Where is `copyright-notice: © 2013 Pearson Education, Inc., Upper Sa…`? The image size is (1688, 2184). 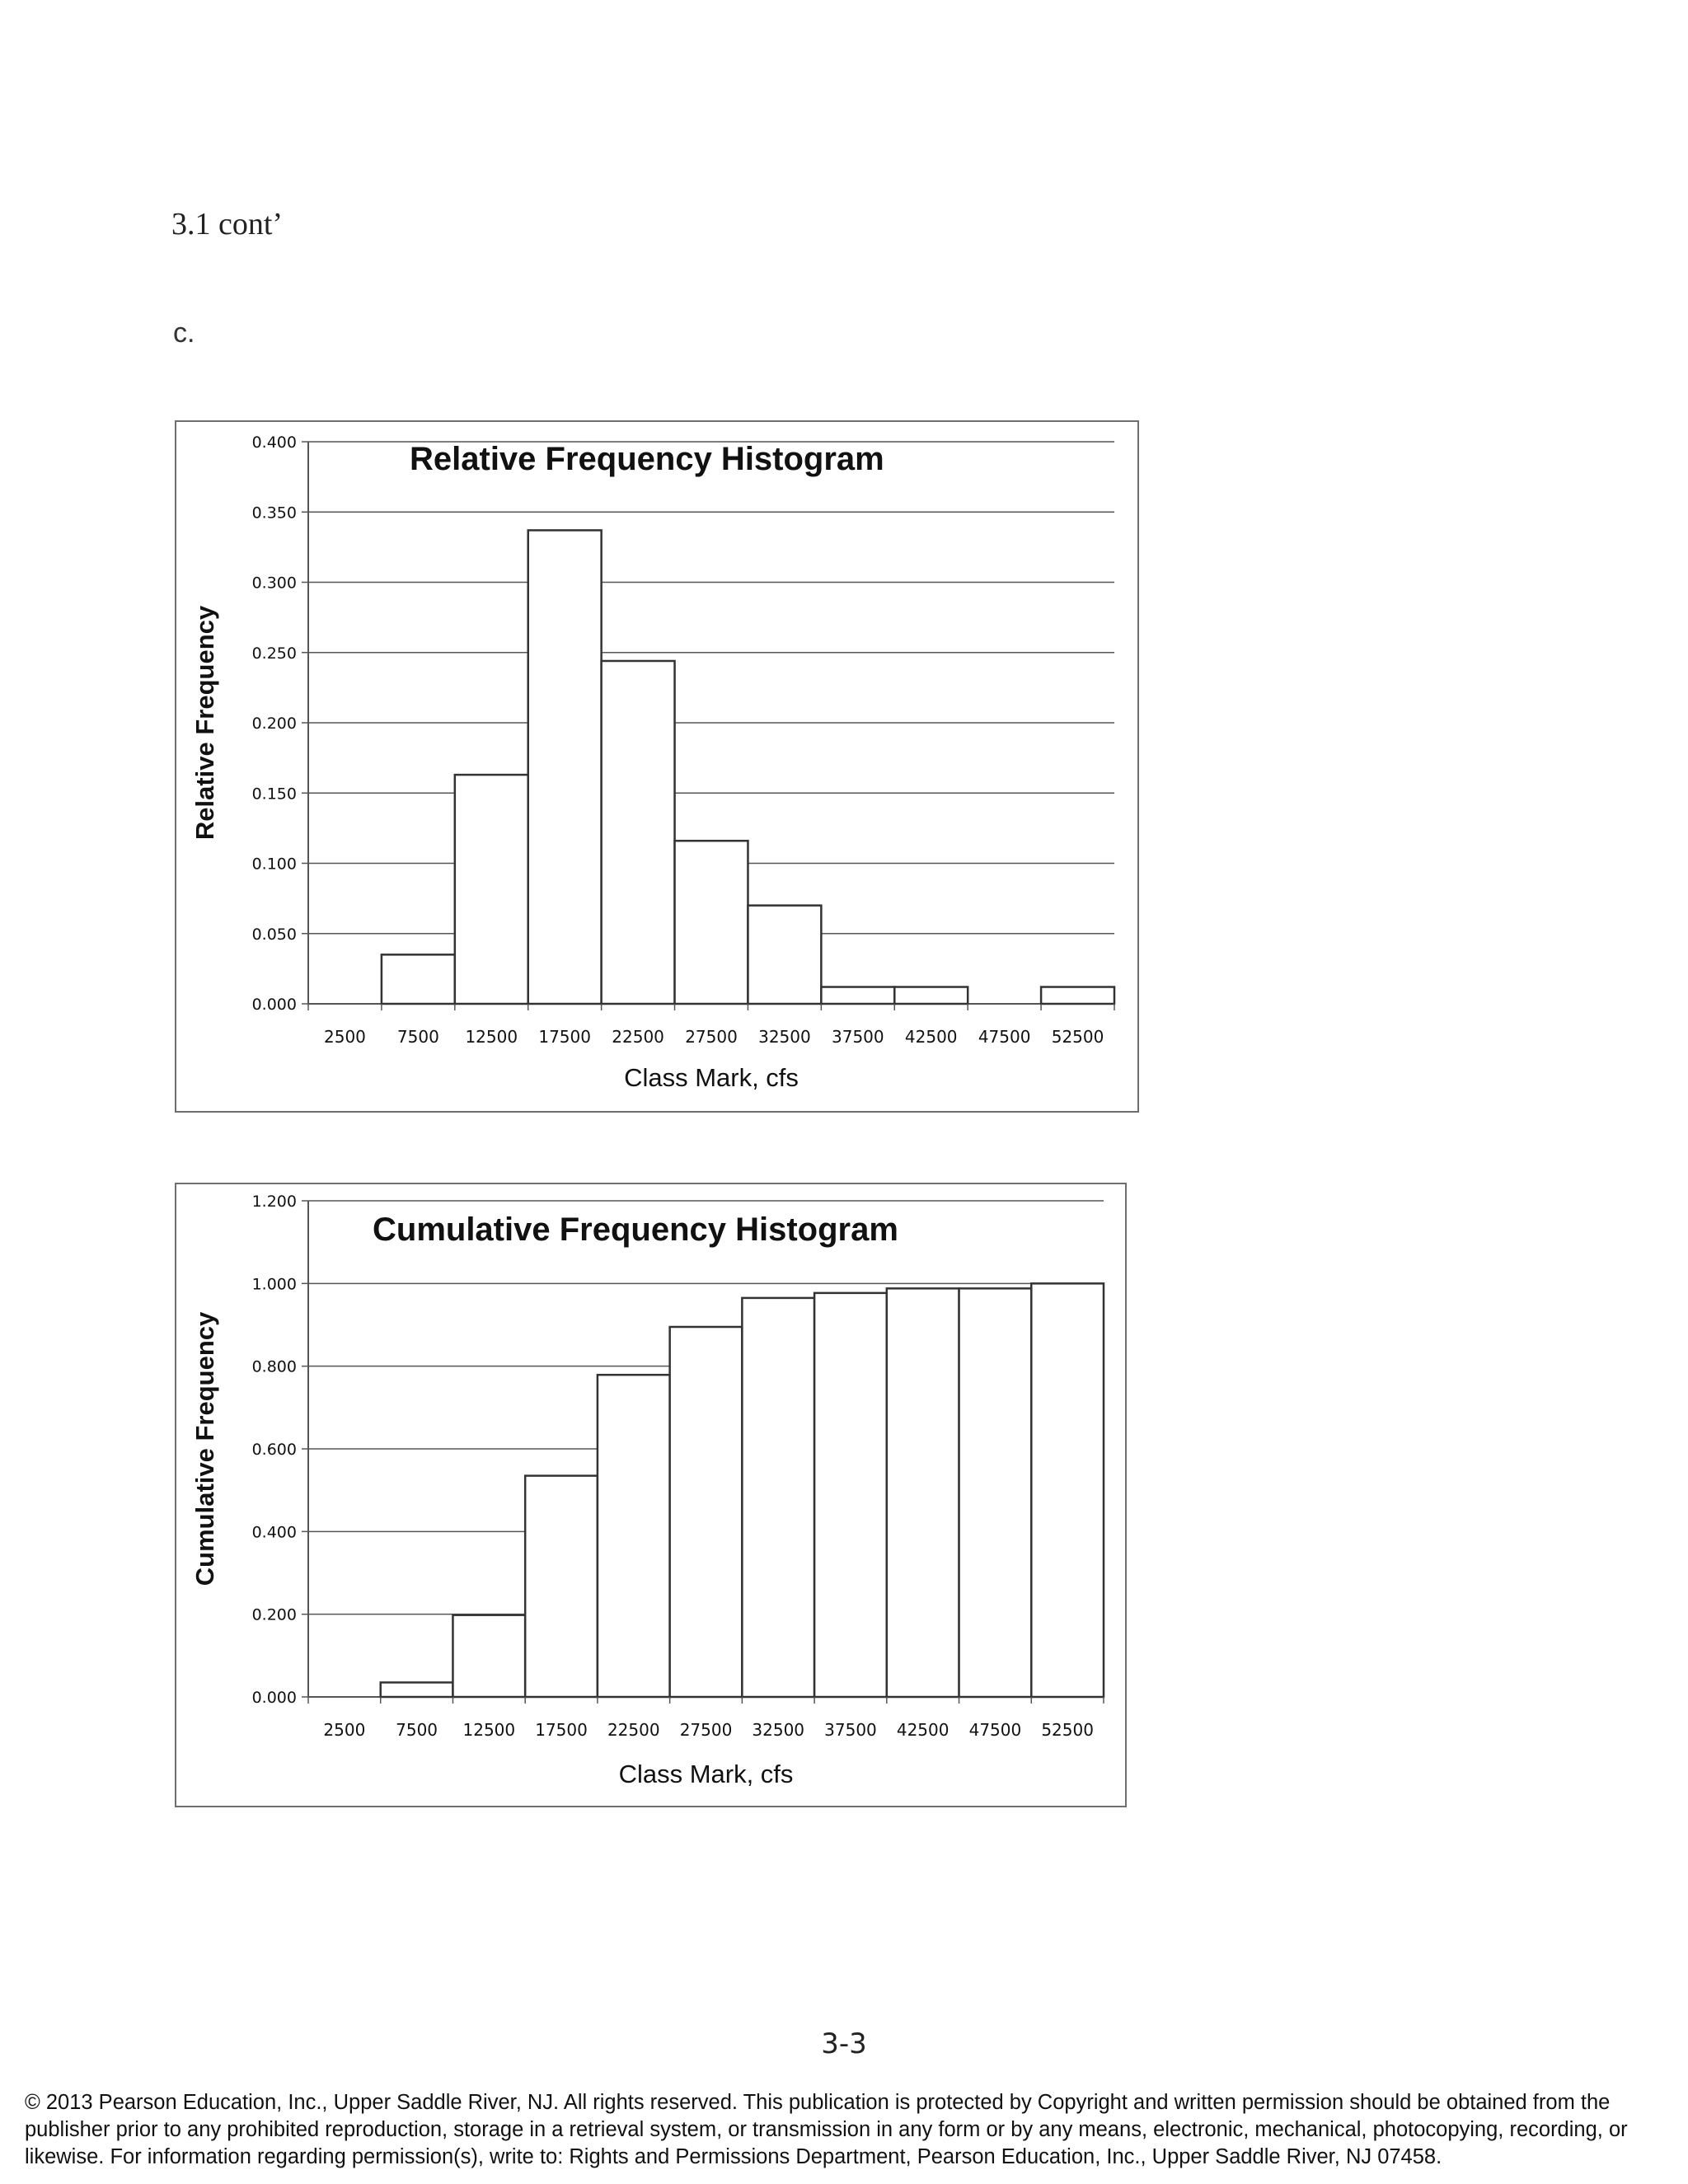
copyright-notice: © 2013 Pearson Education, Inc., Upper Sa… is located at coordinates (827, 2129).